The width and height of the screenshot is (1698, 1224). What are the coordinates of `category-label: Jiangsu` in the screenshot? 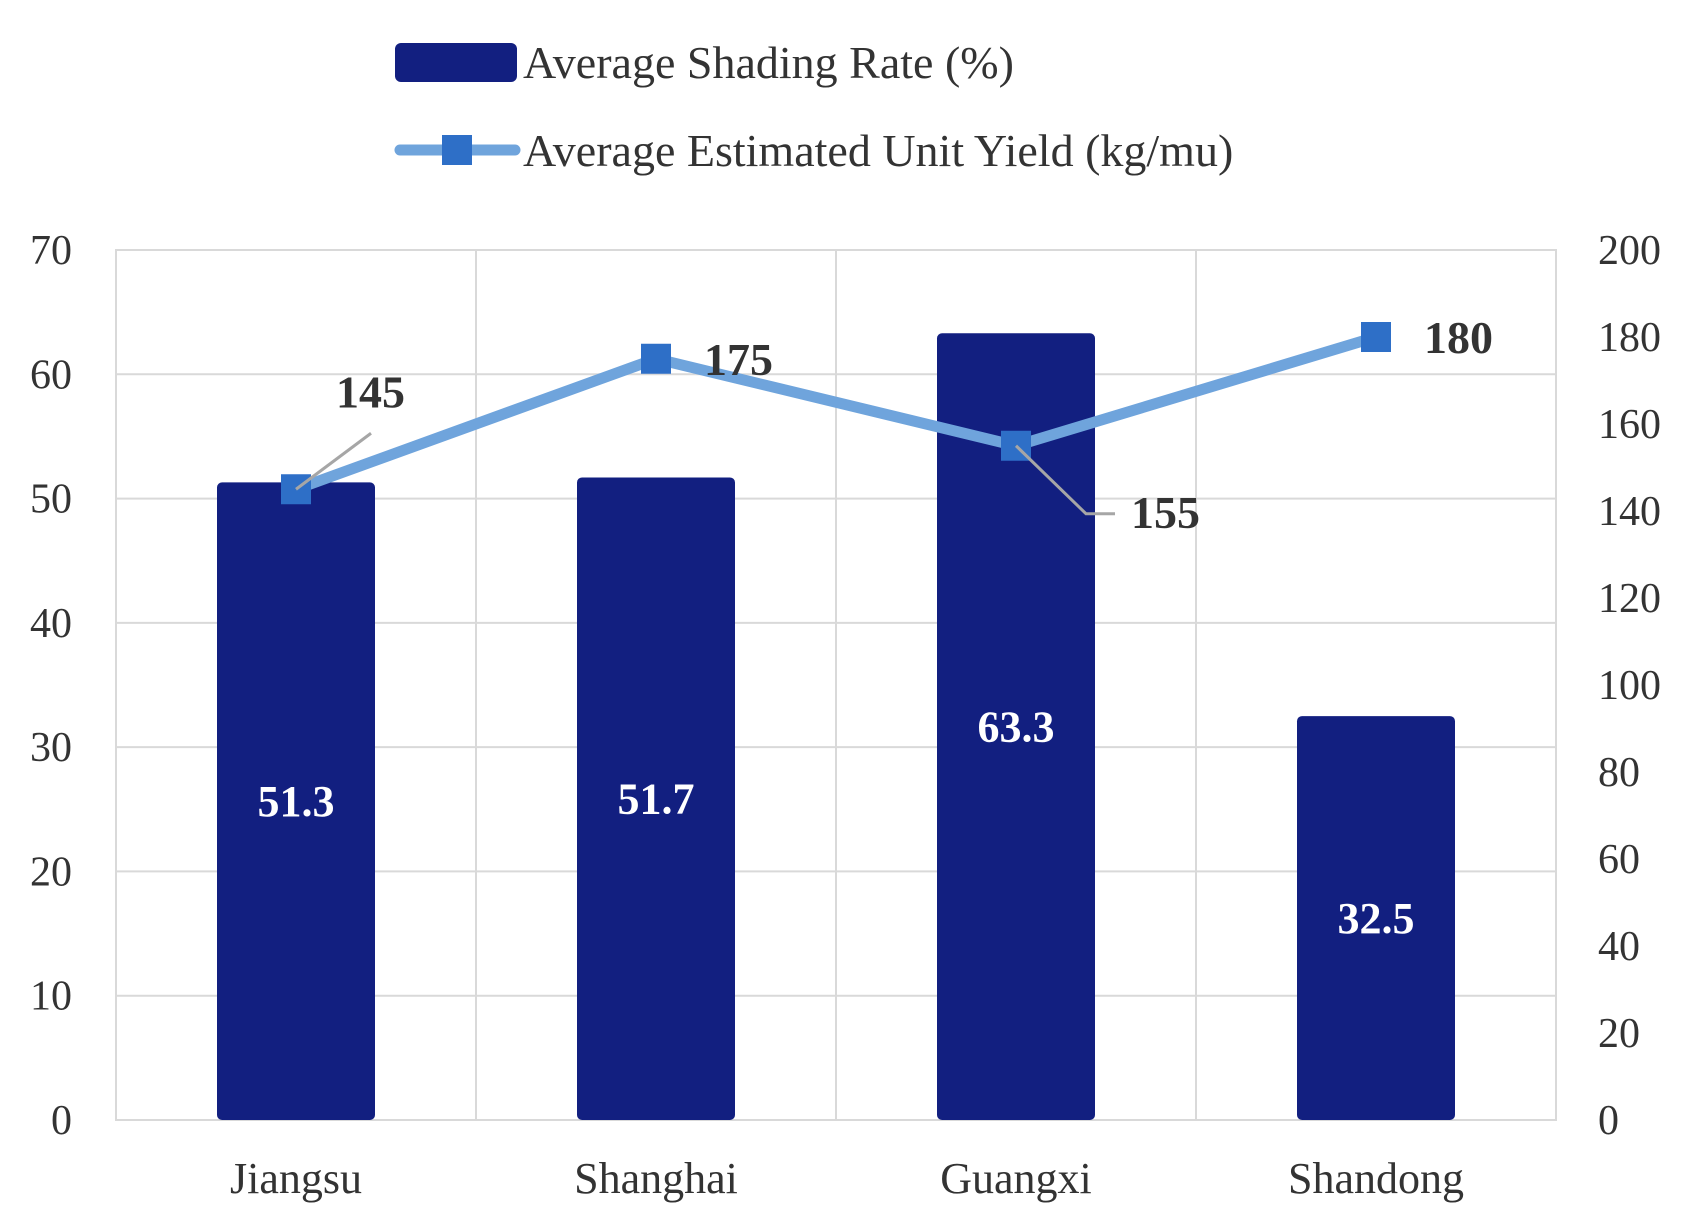 It's located at (296, 1178).